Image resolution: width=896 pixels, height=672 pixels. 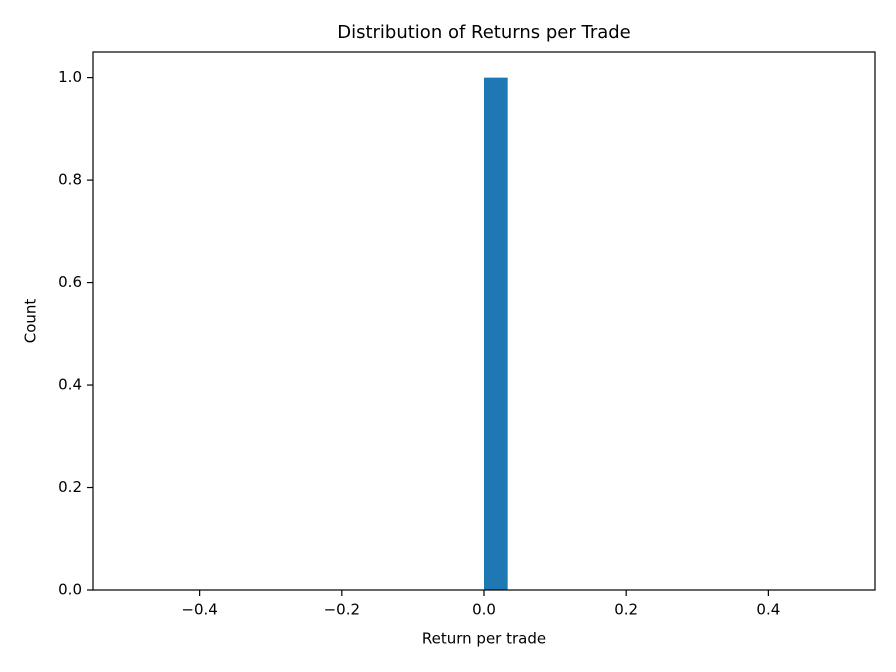 What do you see at coordinates (70, 180) in the screenshot?
I see `y-tick-label: 0.8` at bounding box center [70, 180].